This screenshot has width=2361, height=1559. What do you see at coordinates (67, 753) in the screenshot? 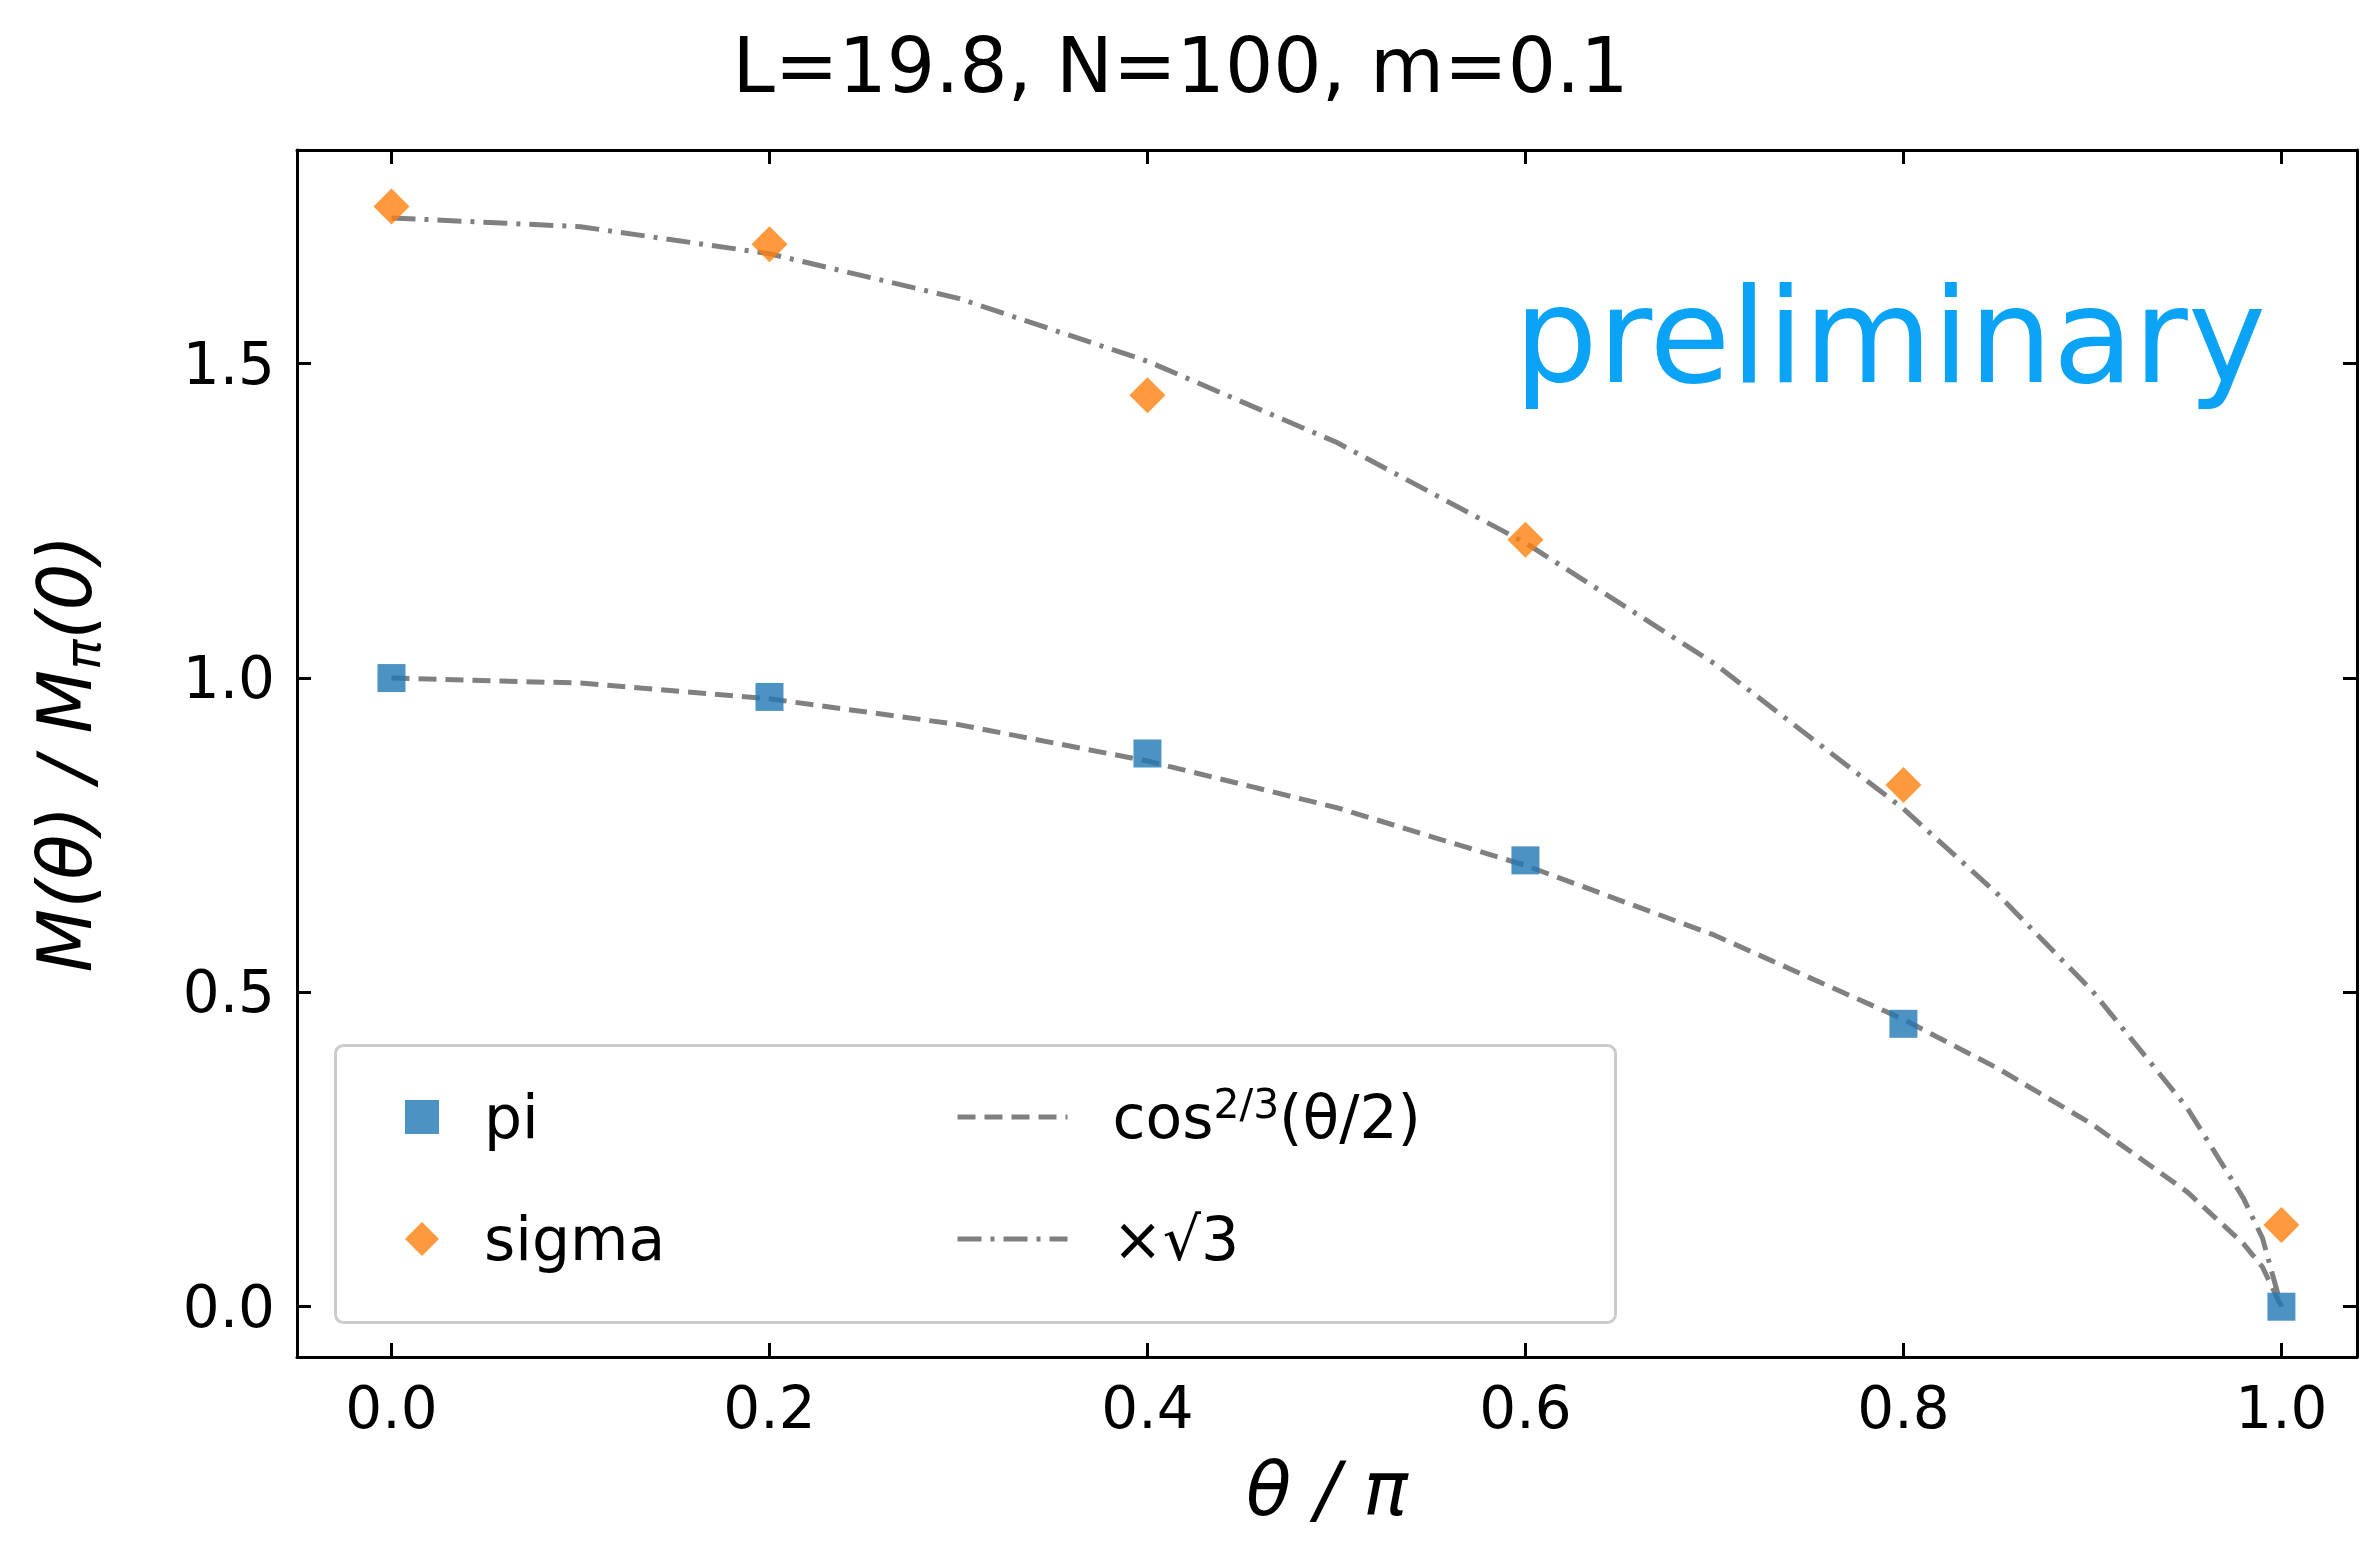
I see `y-axis-title: M(θ) / Mπ(0)` at bounding box center [67, 753].